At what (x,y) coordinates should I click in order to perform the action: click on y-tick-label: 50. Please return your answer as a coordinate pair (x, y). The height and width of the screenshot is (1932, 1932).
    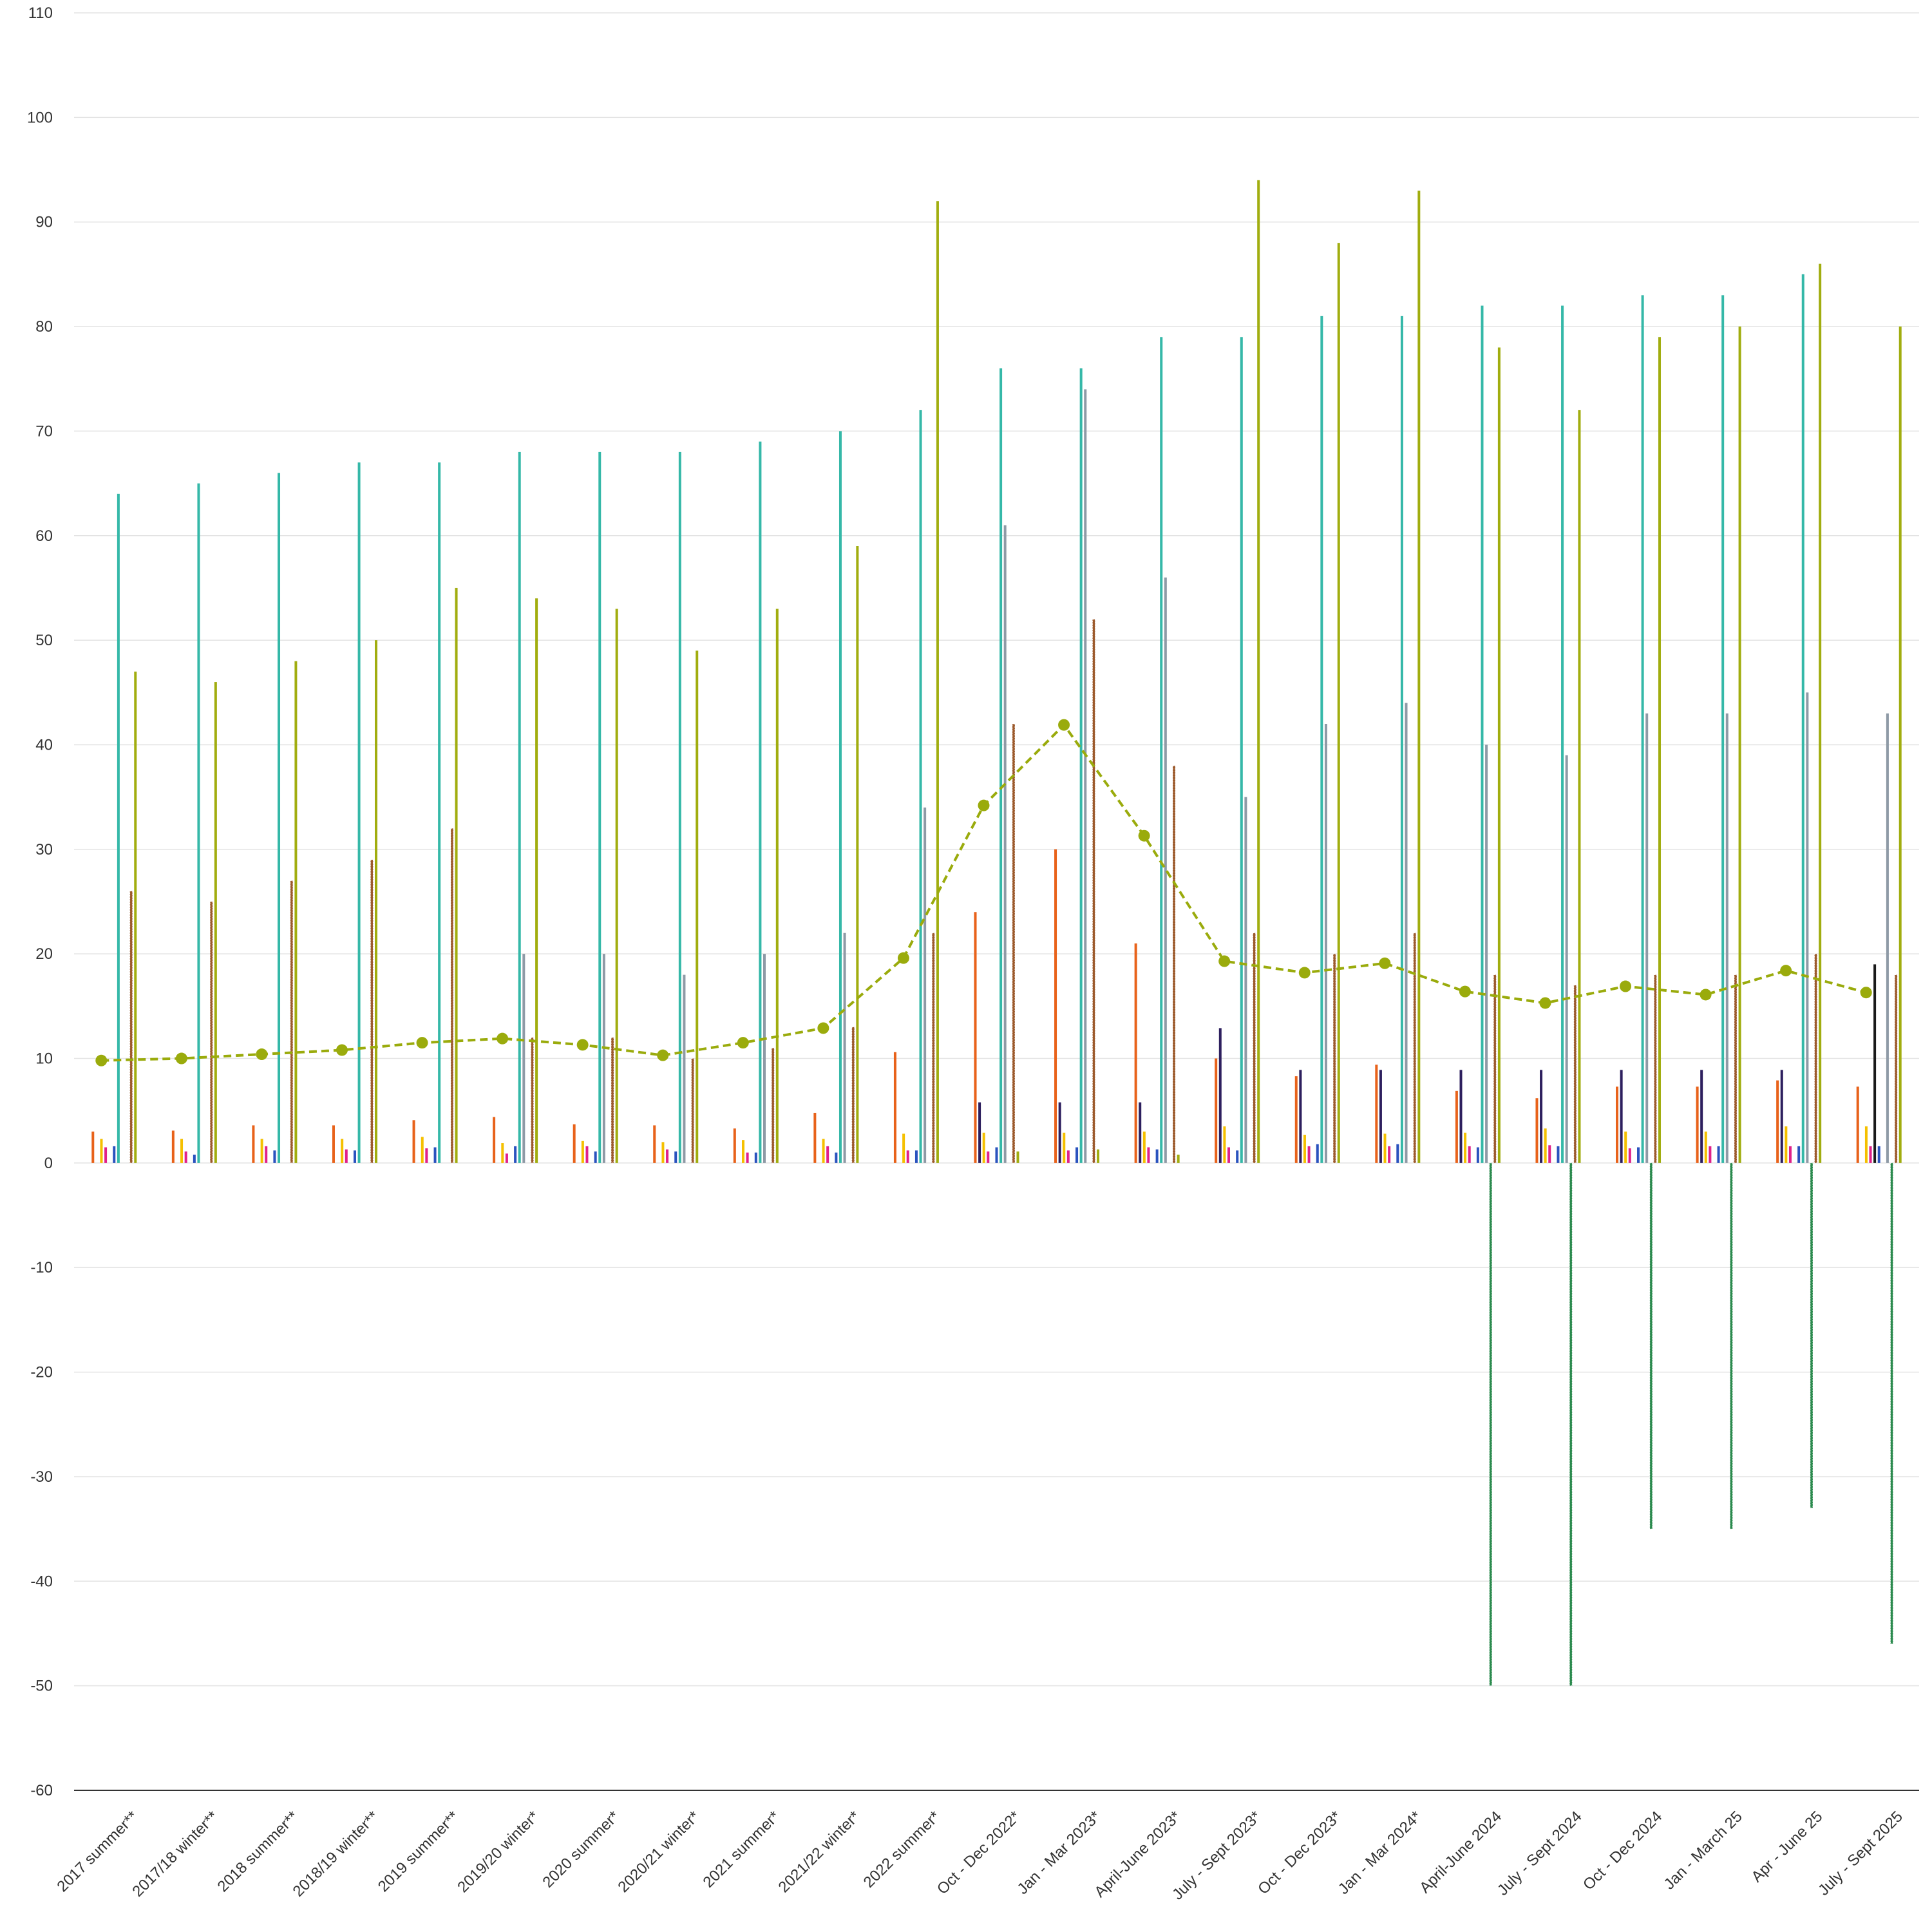
    Looking at the image, I should click on (44, 640).